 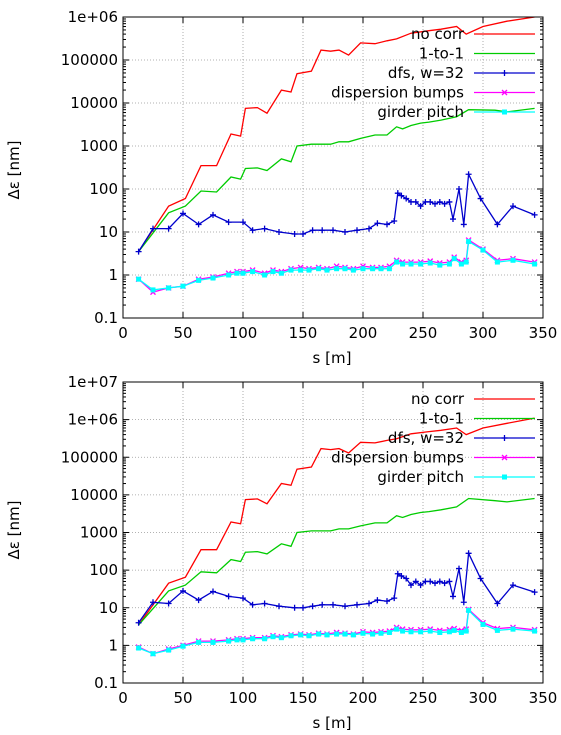 I want to click on legend-label-dfs-w-32: dfs, w=32, so click(x=426, y=438).